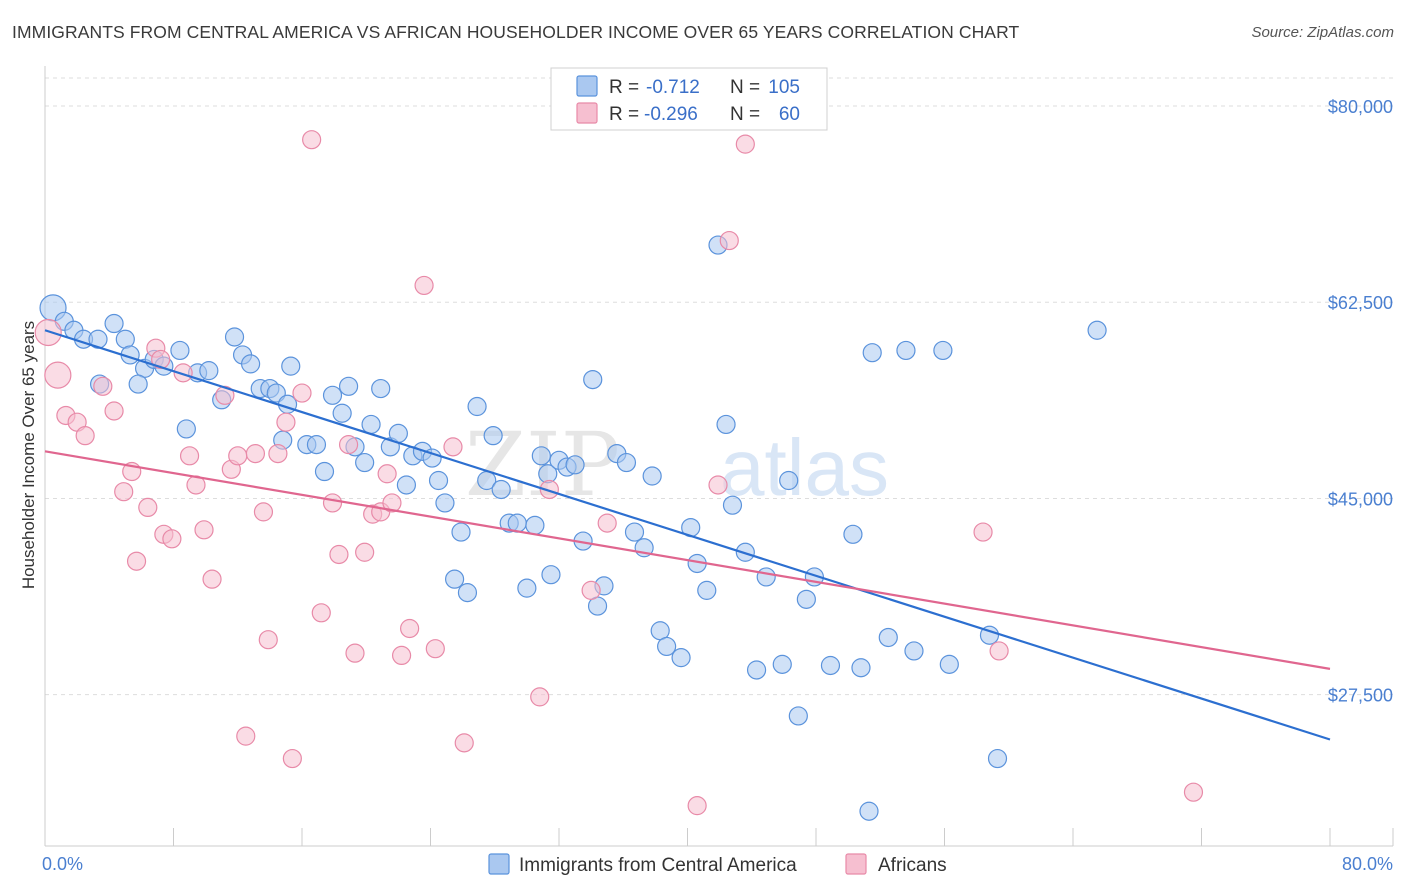 This screenshot has height=892, width=1406. Describe the element at coordinates (856, 864) in the screenshot. I see `series-swatch-pink` at that location.